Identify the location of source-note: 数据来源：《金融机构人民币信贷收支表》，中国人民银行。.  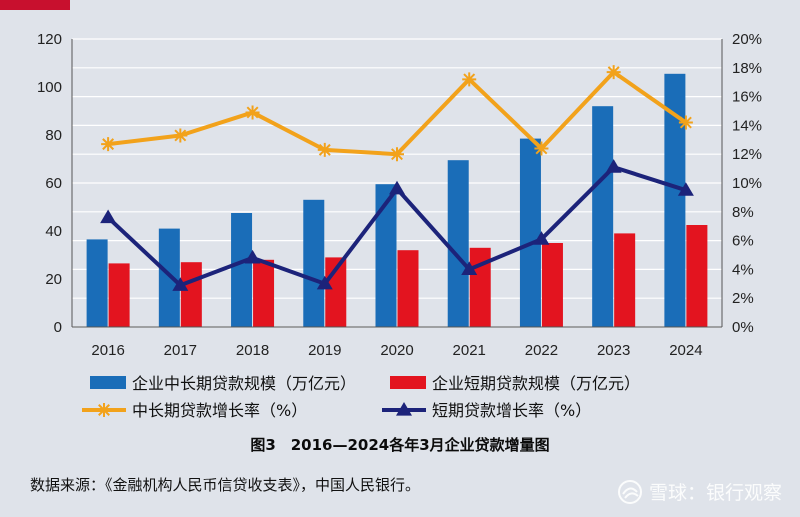
(225, 485).